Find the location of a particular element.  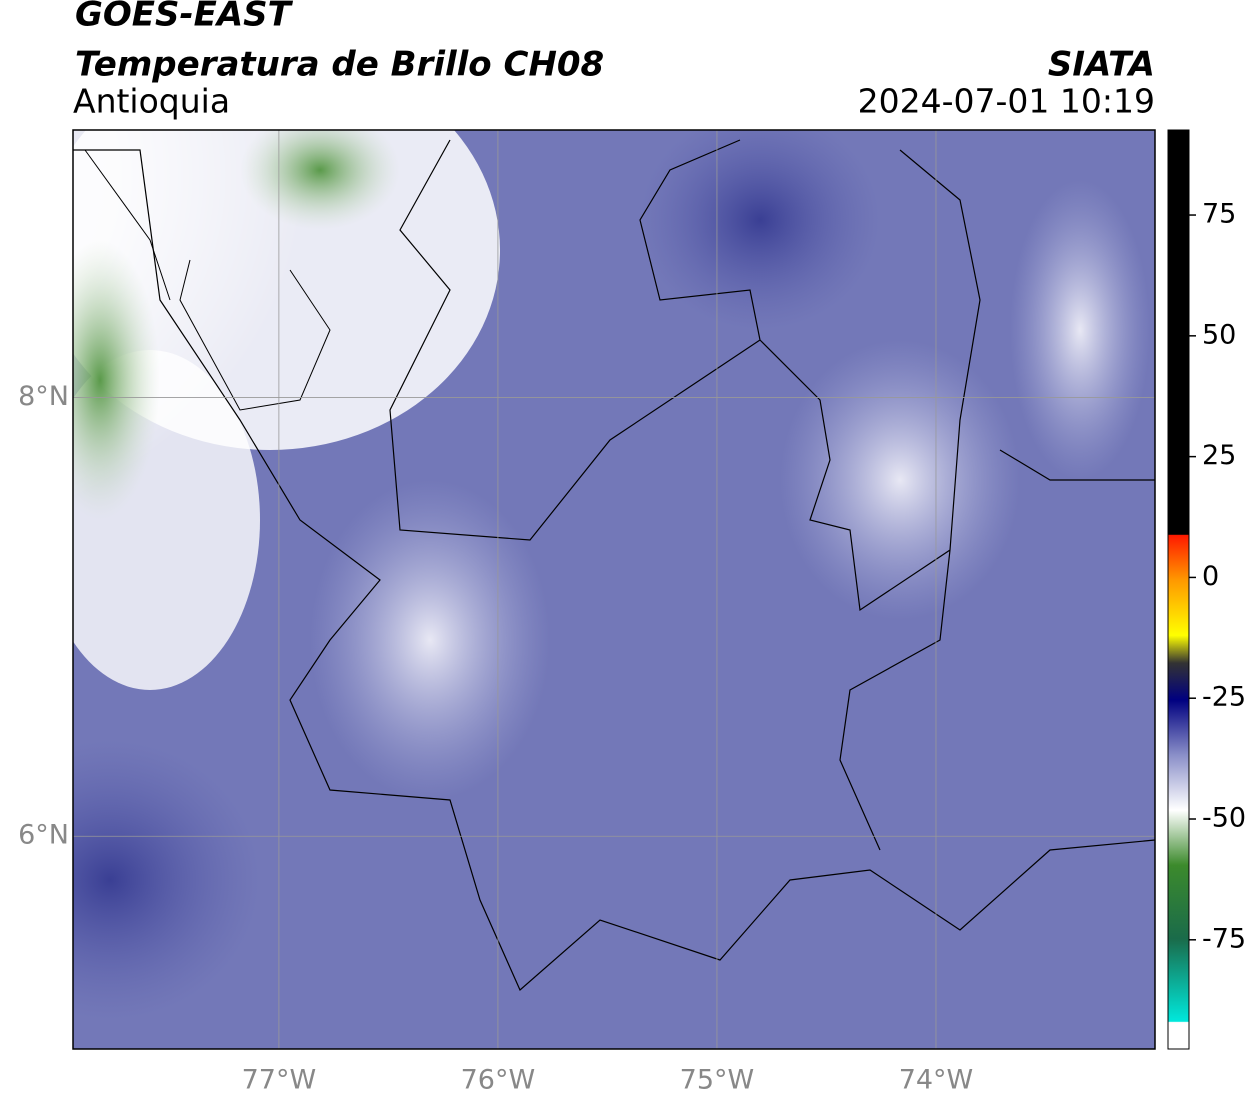

colorbar-tick-label: 75 is located at coordinates (1219, 214).